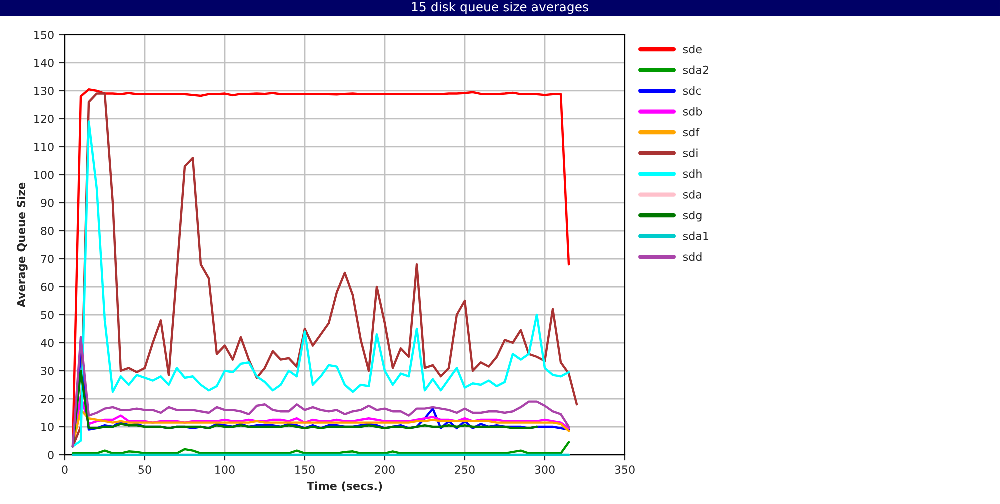  Describe the element at coordinates (625, 470) in the screenshot. I see `x-tick-label: 350` at that location.